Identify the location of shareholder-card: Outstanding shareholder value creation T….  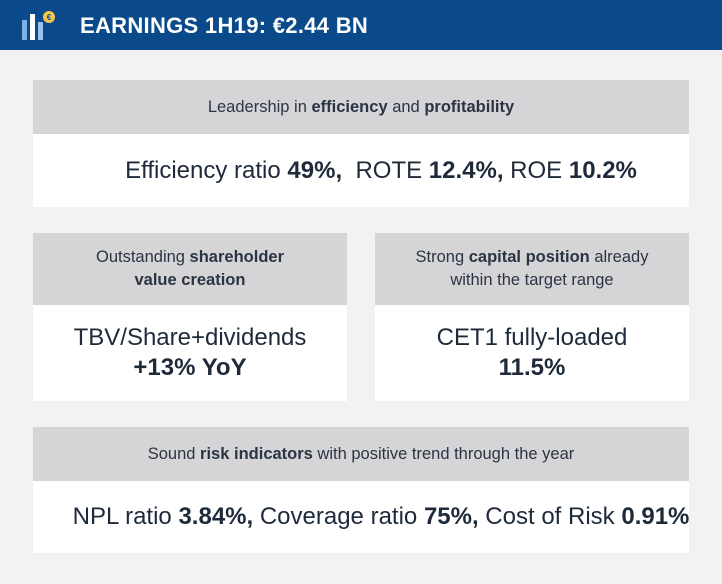
(190, 317).